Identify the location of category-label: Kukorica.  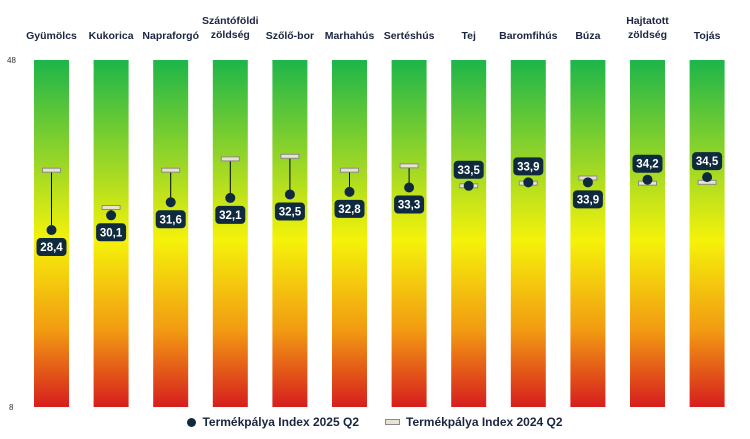
(111, 36).